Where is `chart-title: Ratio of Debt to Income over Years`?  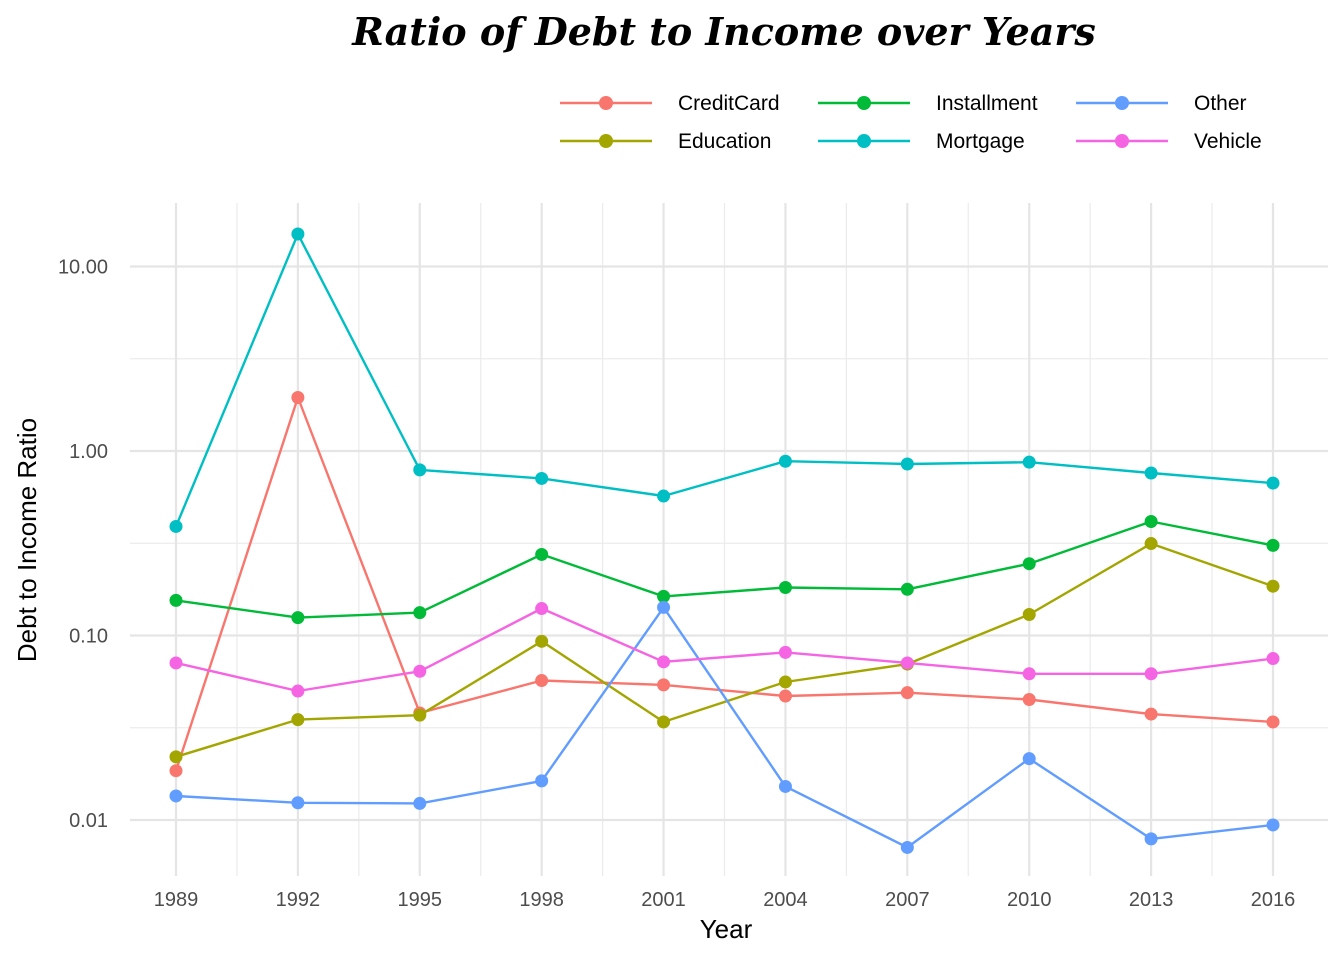
chart-title: Ratio of Debt to Income over Years is located at coordinates (723, 31).